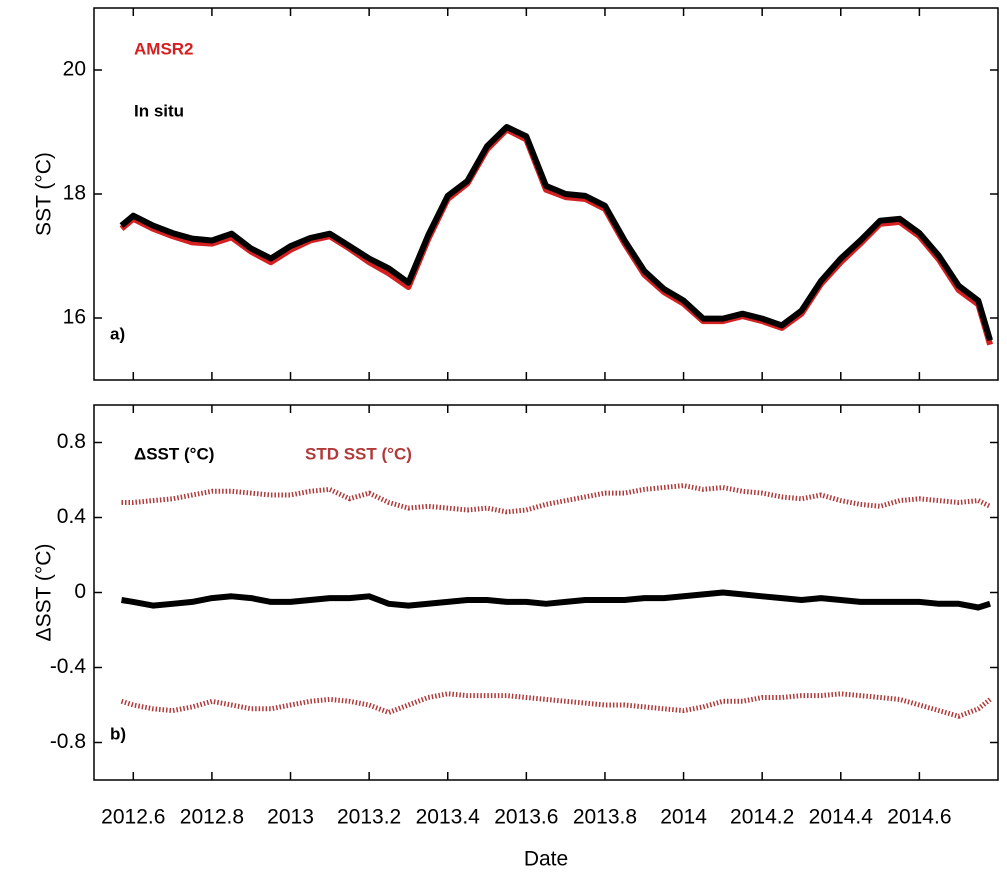  What do you see at coordinates (74, 69) in the screenshot?
I see `y-tick-label: 20` at bounding box center [74, 69].